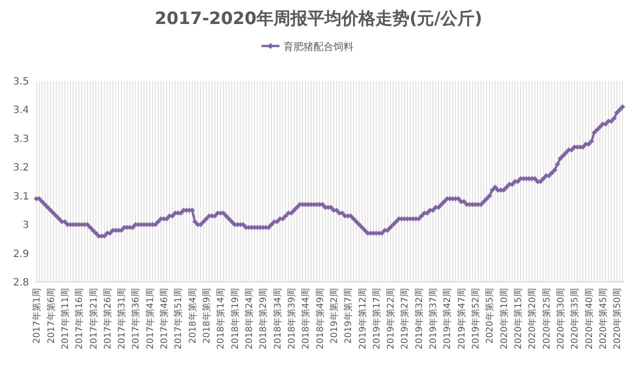 The width and height of the screenshot is (637, 375). I want to click on x-tick-label: 2017年第26周, so click(108, 319).